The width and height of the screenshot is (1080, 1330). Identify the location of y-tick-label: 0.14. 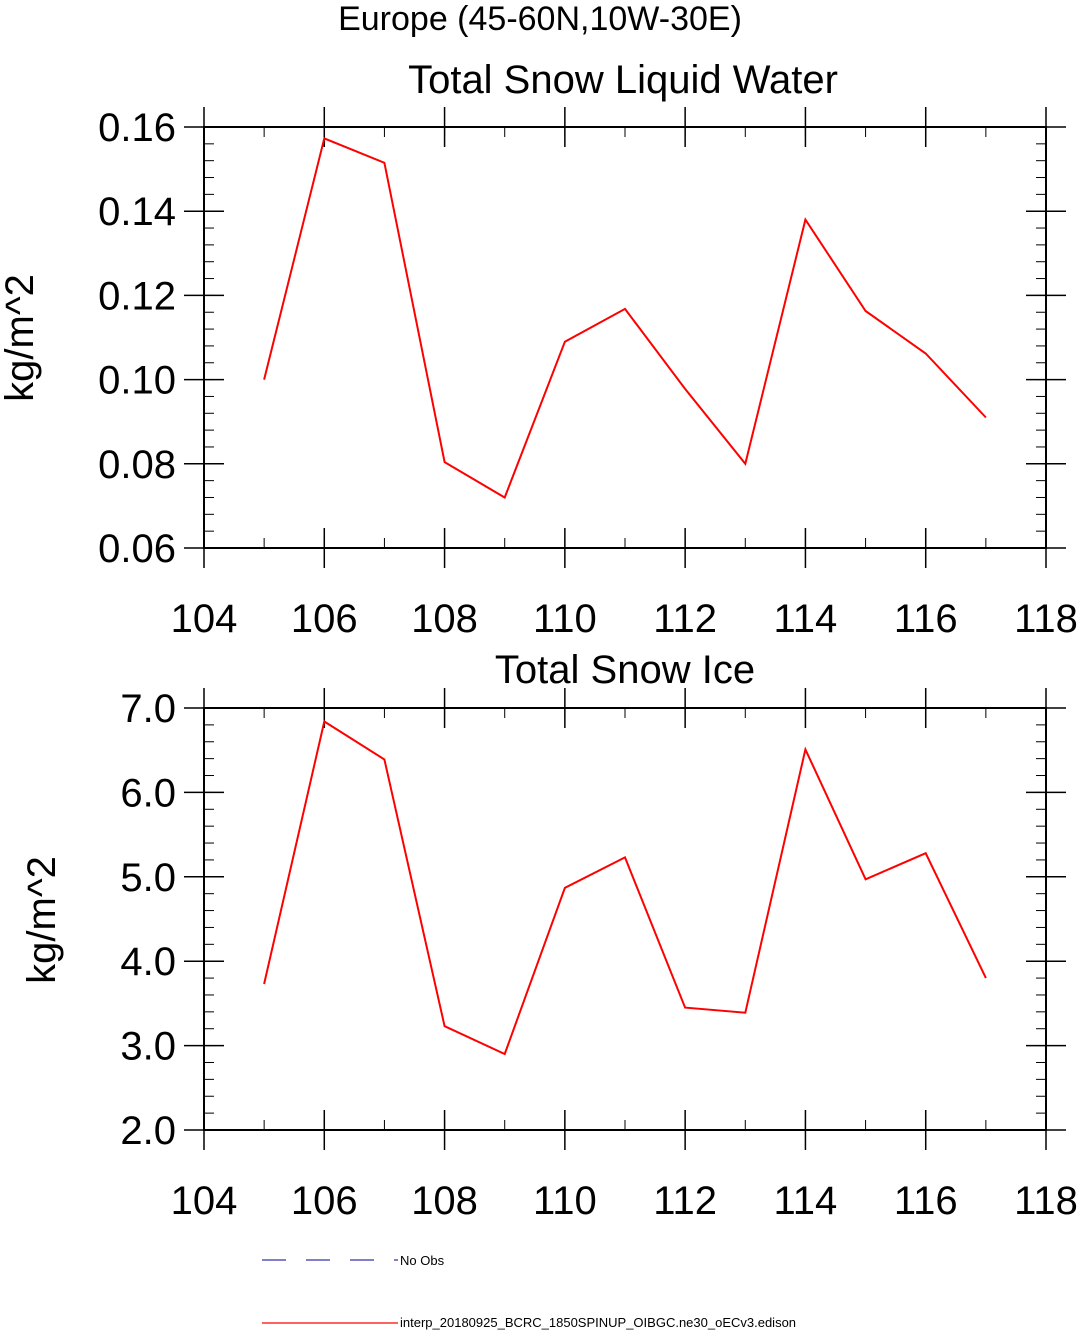
(137, 212).